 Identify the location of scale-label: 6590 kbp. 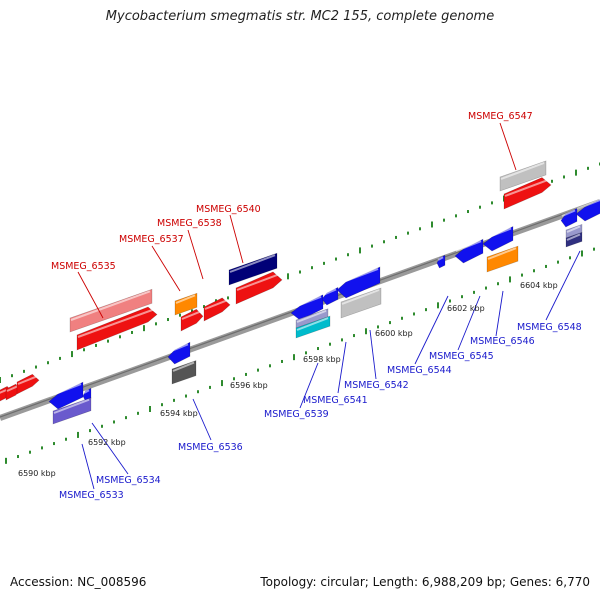
(37, 473).